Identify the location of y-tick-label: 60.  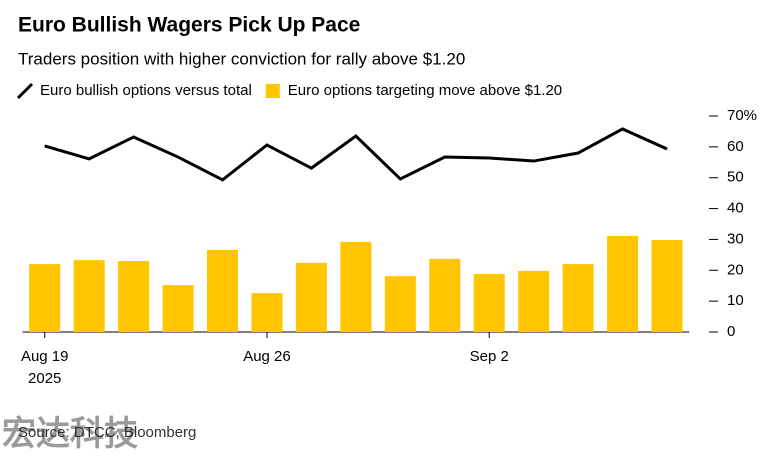
(735, 146).